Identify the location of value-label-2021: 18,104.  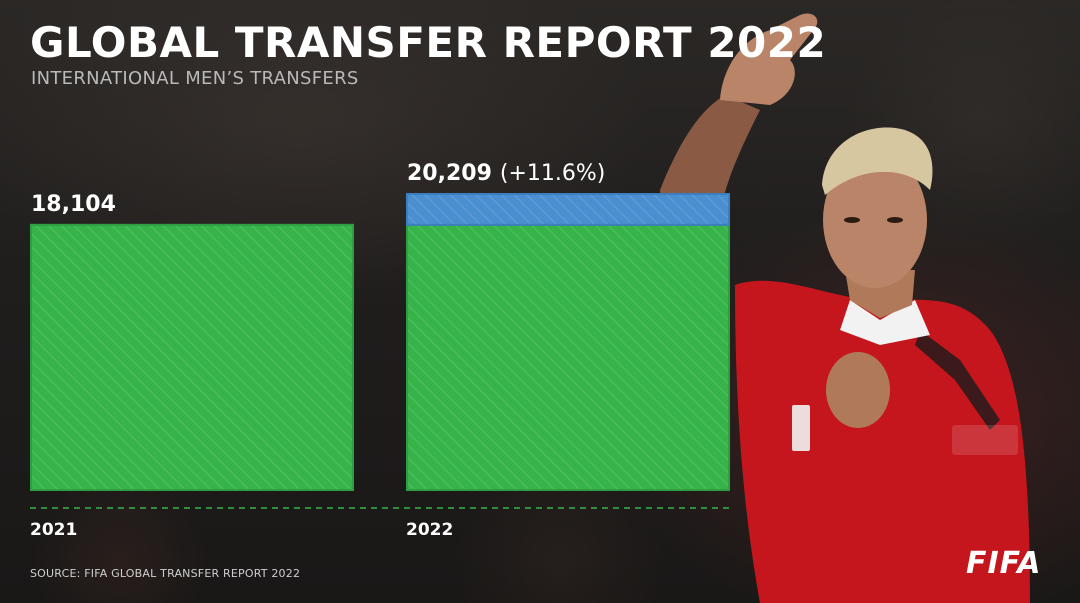
(73, 204).